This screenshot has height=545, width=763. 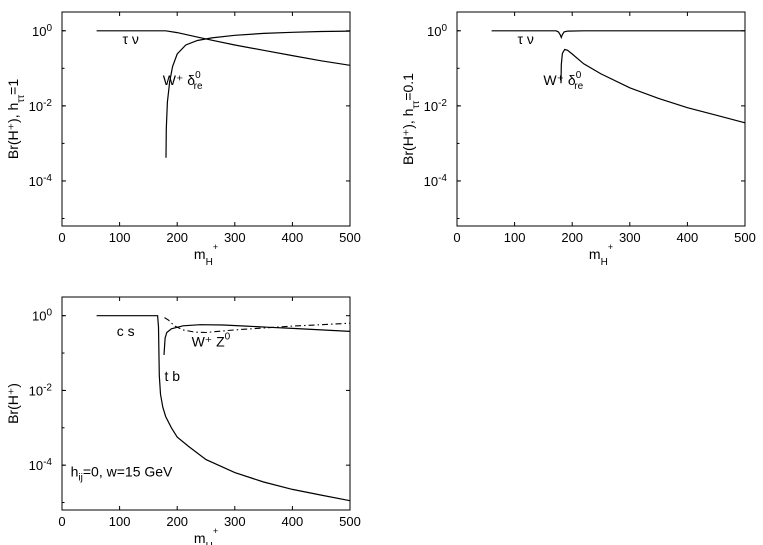 I want to click on y-axis-label: Br(H⁺), hττ=1, so click(x=16, y=119).